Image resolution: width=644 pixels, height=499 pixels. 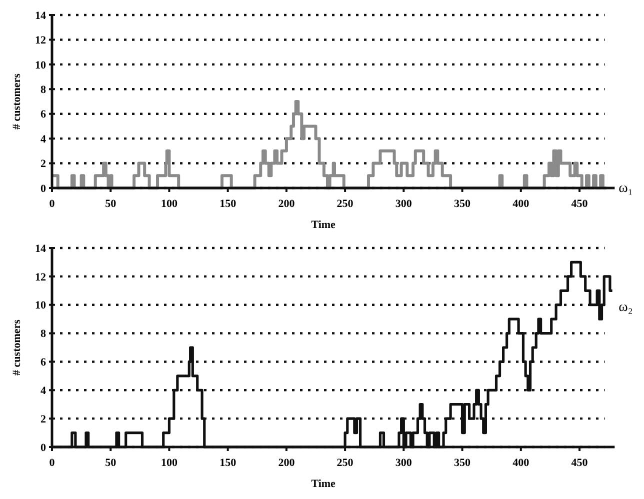 What do you see at coordinates (625, 188) in the screenshot?
I see `text: ω₁` at bounding box center [625, 188].